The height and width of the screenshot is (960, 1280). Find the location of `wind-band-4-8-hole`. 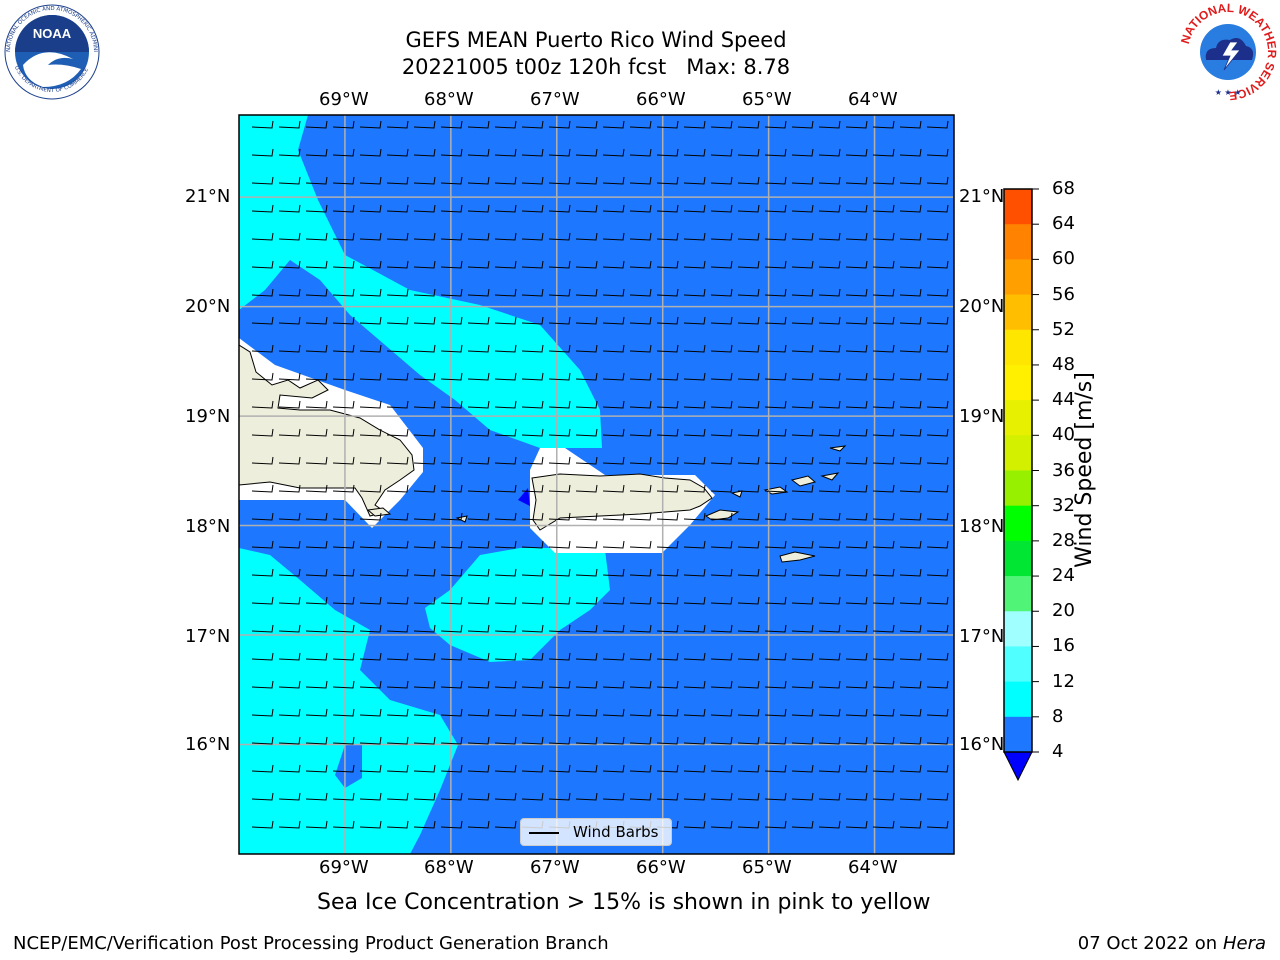

wind-band-4-8-hole is located at coordinates (348, 766).